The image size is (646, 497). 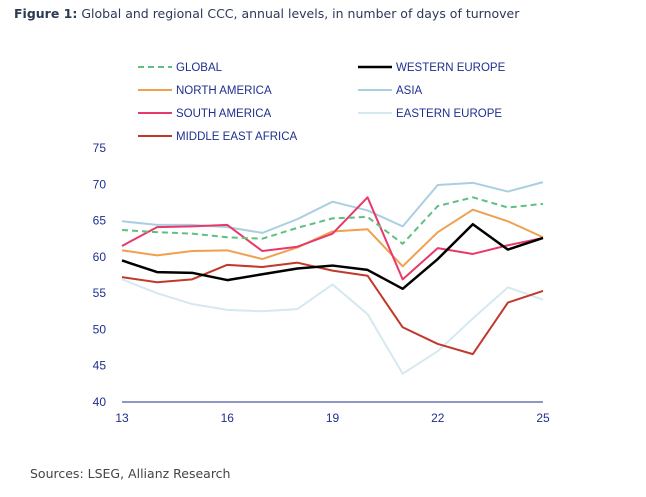 I want to click on legend-label-global: GLOBAL, so click(x=199, y=68).